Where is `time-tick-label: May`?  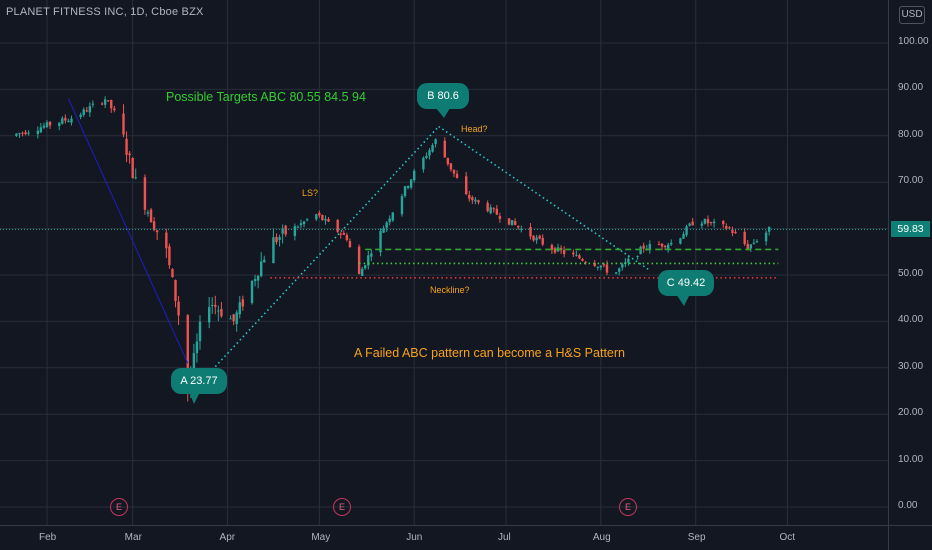
time-tick-label: May is located at coordinates (321, 537).